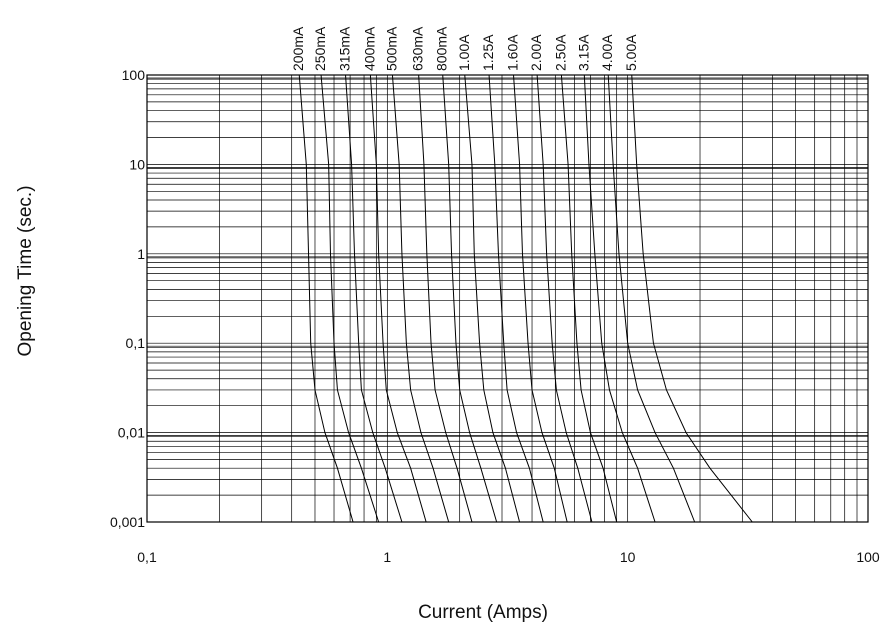 Image resolution: width=883 pixels, height=625 pixels. What do you see at coordinates (127, 298) in the screenshot?
I see `y-tick-labels: 100 10 1 0,1 0,01 0,001` at bounding box center [127, 298].